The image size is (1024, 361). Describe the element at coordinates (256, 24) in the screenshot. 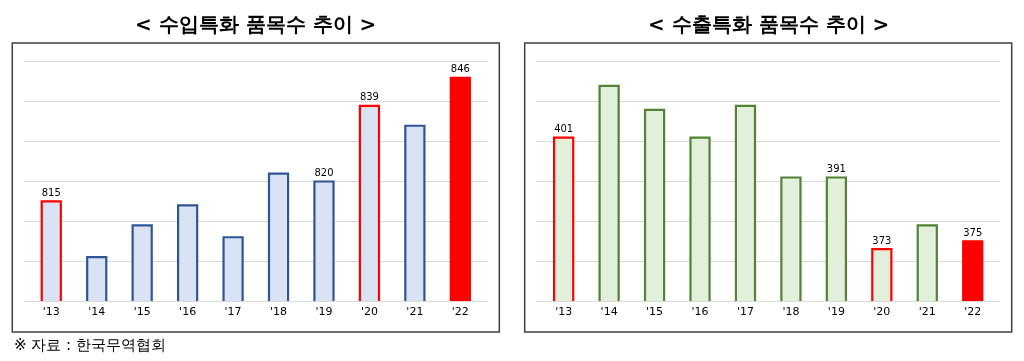

I see `chart-title: < 수입특화 품목수 추이 >` at that location.